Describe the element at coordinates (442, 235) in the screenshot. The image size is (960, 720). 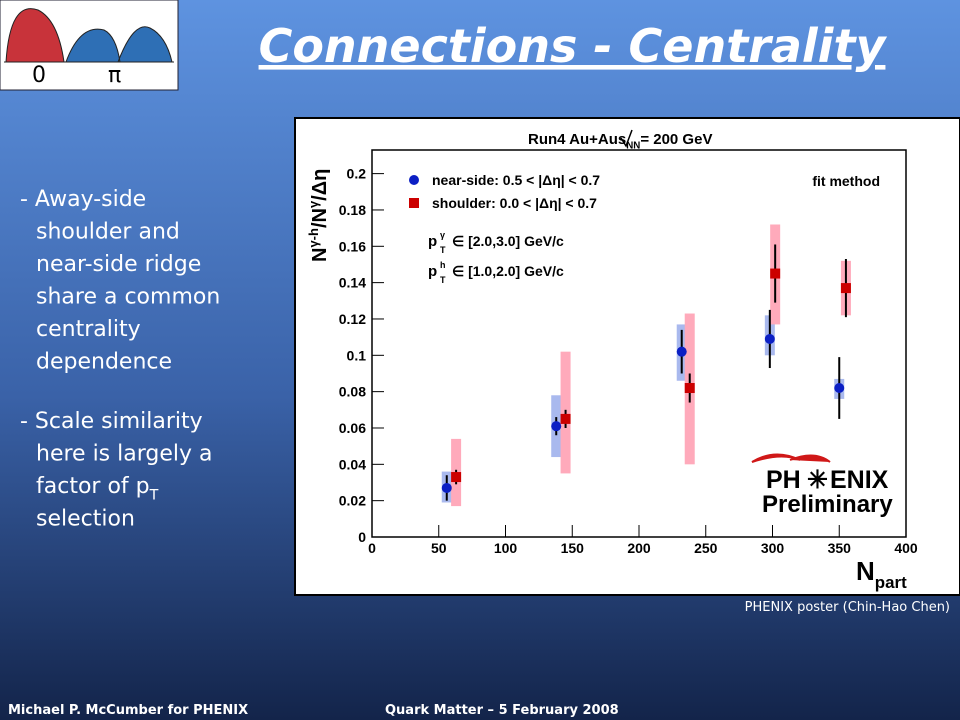
I see `annotation-sup: γ` at that location.